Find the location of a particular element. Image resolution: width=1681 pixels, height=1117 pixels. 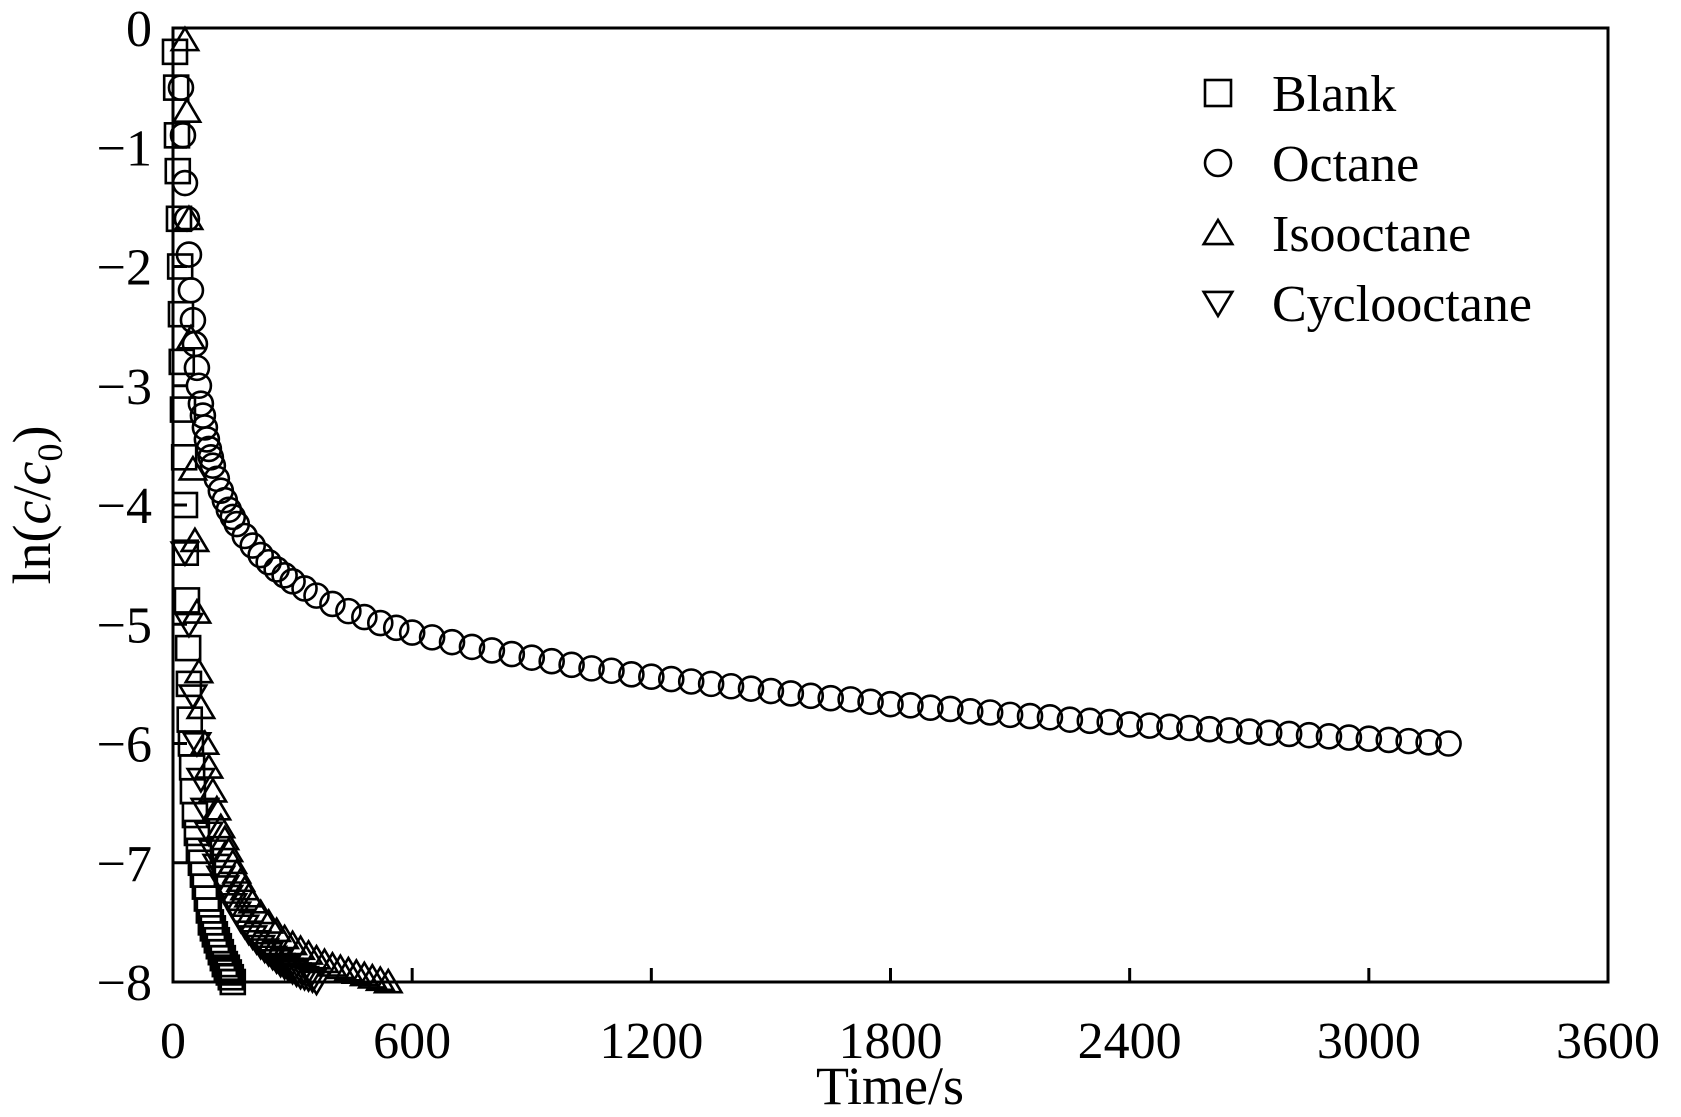

x-tick-label: 600 is located at coordinates (412, 1041).